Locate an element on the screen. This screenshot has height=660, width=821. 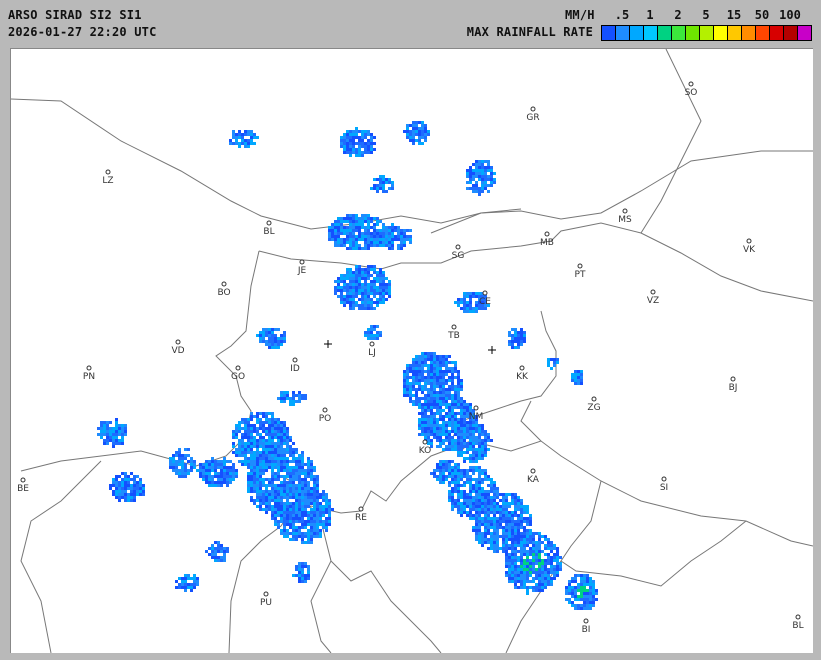
border-line is located at coordinates (531, 421).